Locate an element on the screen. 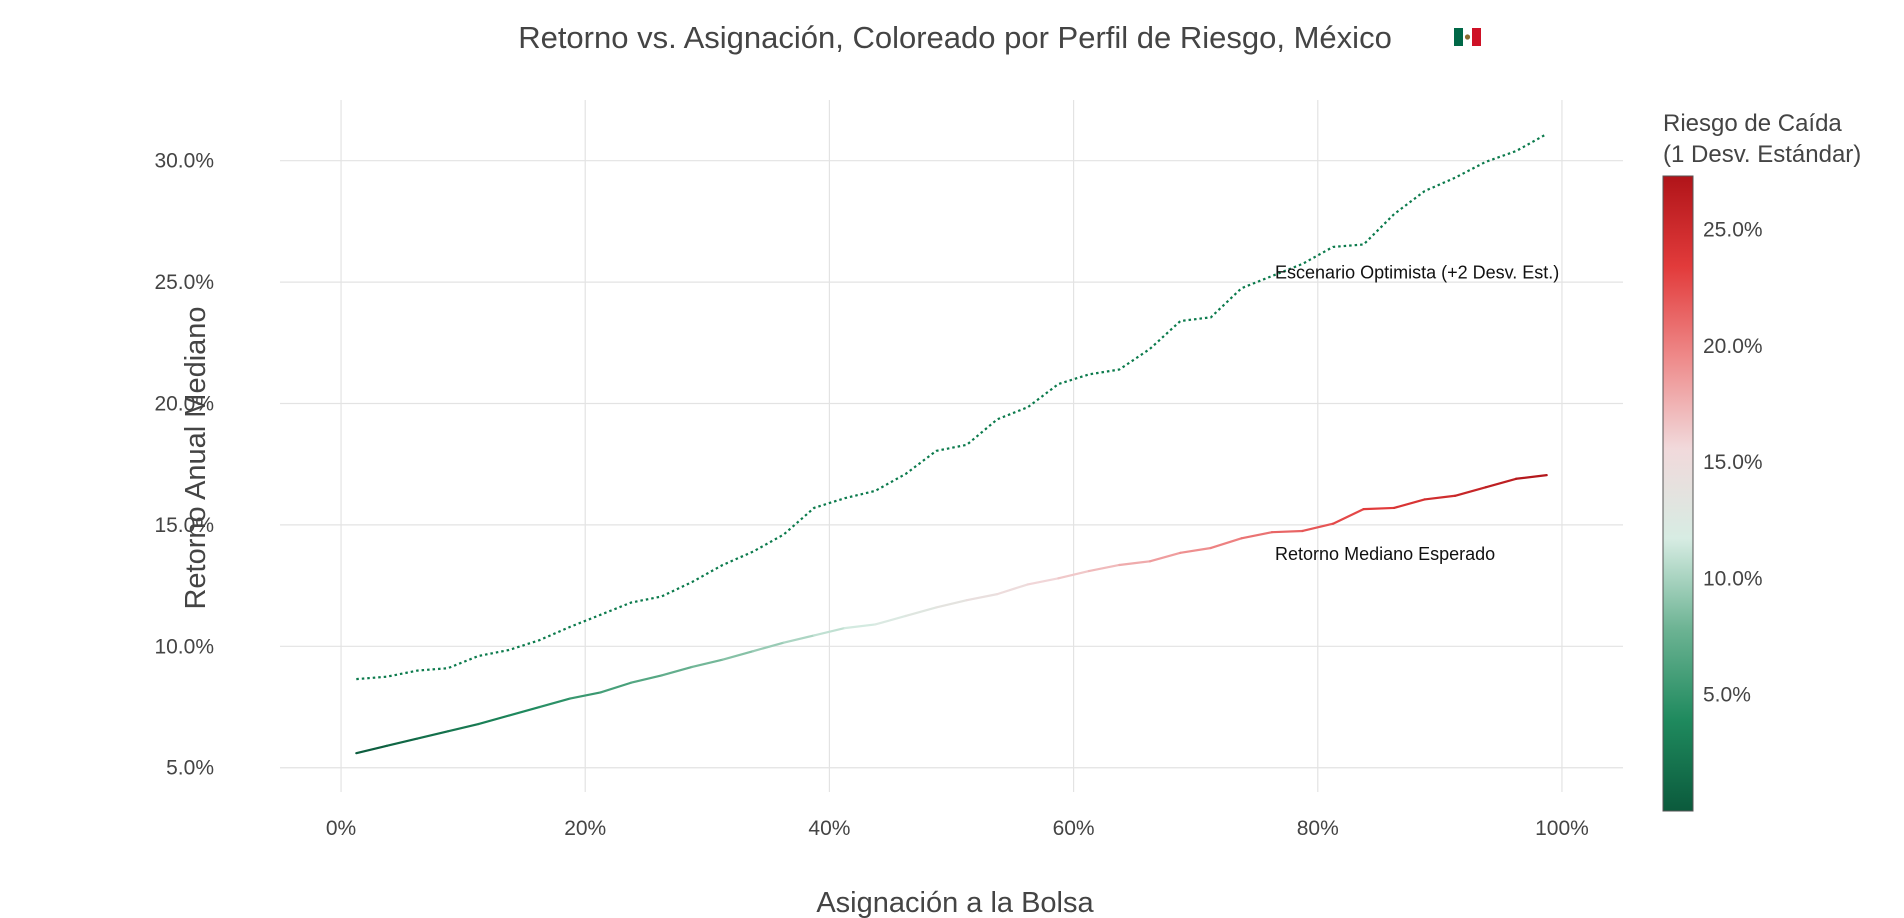  y-tick-label: 5.0% is located at coordinates (190, 768).